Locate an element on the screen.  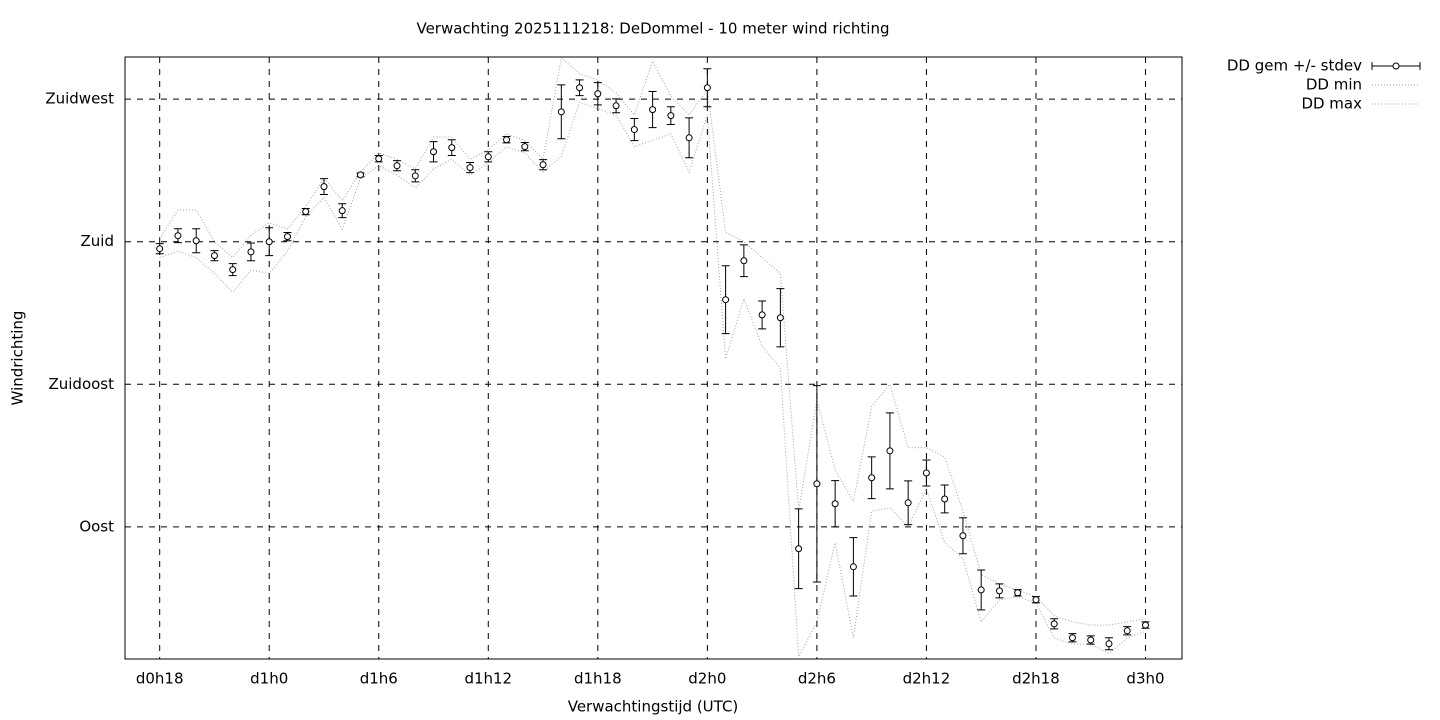
x-tick-label: d3h0 is located at coordinates (1145, 679).